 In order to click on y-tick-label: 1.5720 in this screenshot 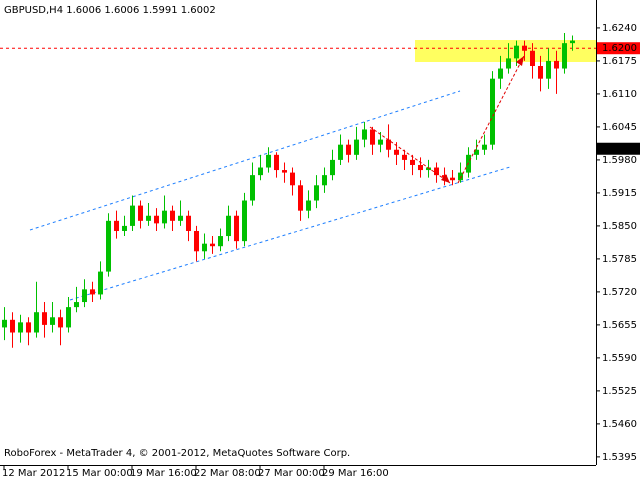, I will do `click(619, 292)`.